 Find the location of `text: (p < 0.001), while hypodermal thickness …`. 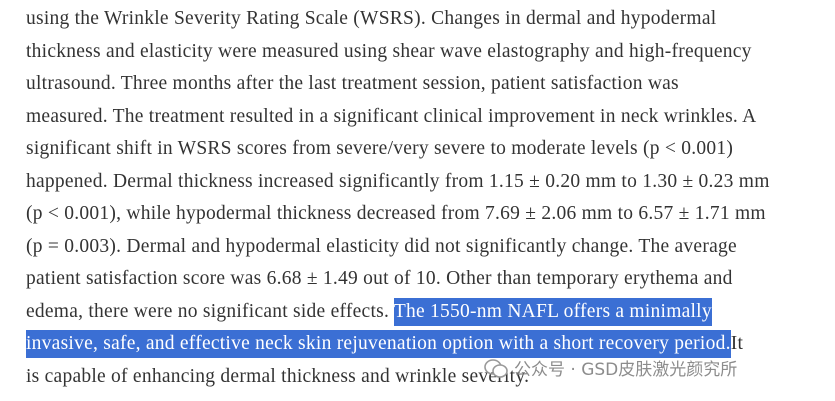

text: (p < 0.001), while hypodermal thickness … is located at coordinates (396, 213).